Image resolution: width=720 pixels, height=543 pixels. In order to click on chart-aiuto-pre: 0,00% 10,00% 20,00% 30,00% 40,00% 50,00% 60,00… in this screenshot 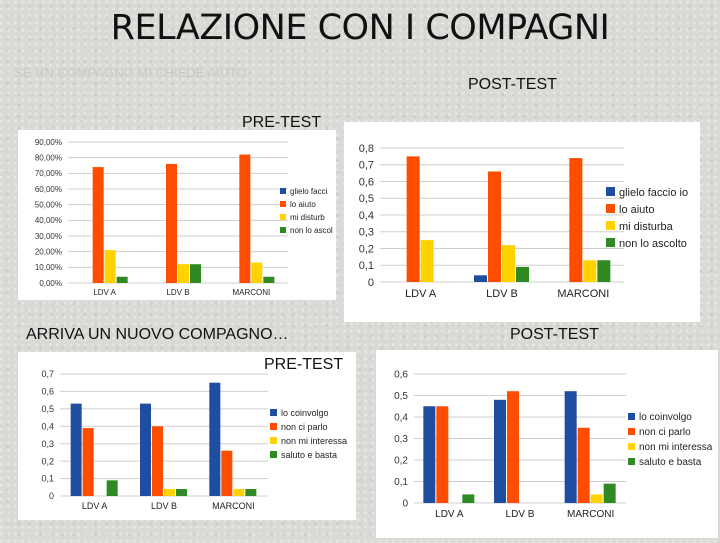, I will do `click(184, 217)`.